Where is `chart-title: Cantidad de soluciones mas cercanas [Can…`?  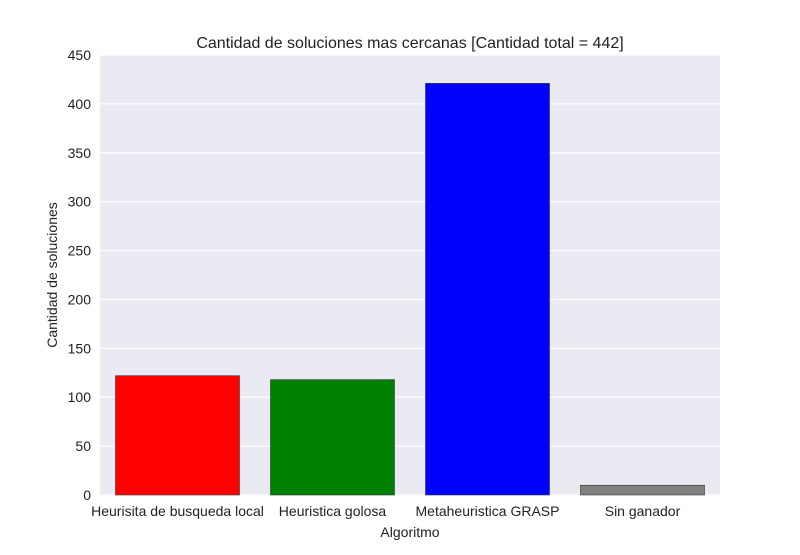
chart-title: Cantidad de soluciones mas cercanas [Can… is located at coordinates (409, 43).